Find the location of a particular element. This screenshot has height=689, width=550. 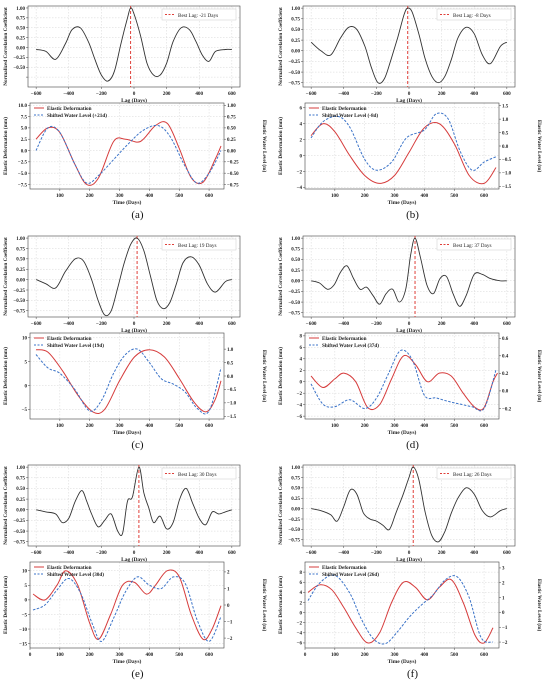

y2-tick-label: 0.5 is located at coordinates (230, 363).